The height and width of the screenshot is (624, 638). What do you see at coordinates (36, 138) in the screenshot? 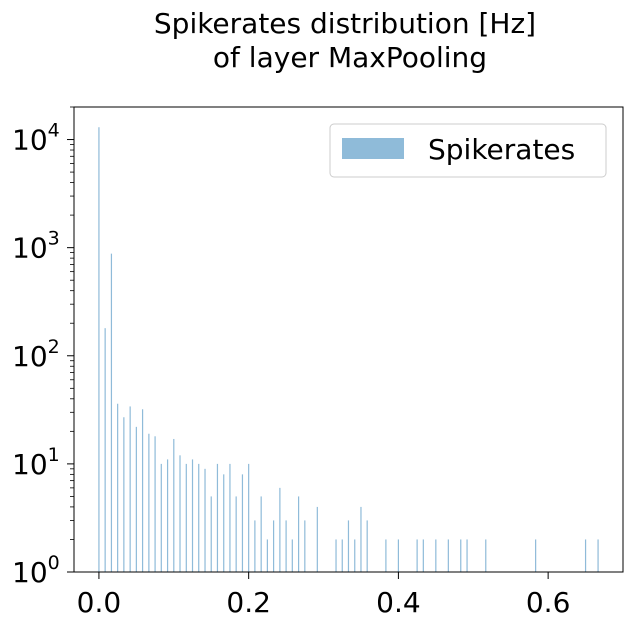
I see `y-tick-label: 10⁴` at bounding box center [36, 138].